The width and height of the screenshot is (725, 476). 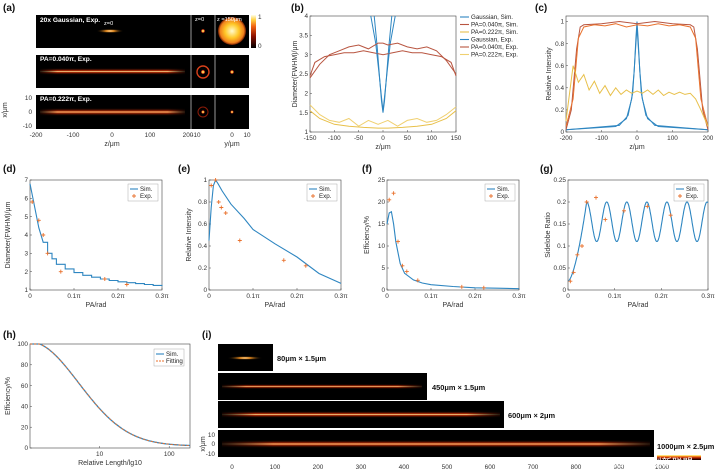 I want to click on chart-g-ytick-1: 0.05, so click(x=560, y=268).